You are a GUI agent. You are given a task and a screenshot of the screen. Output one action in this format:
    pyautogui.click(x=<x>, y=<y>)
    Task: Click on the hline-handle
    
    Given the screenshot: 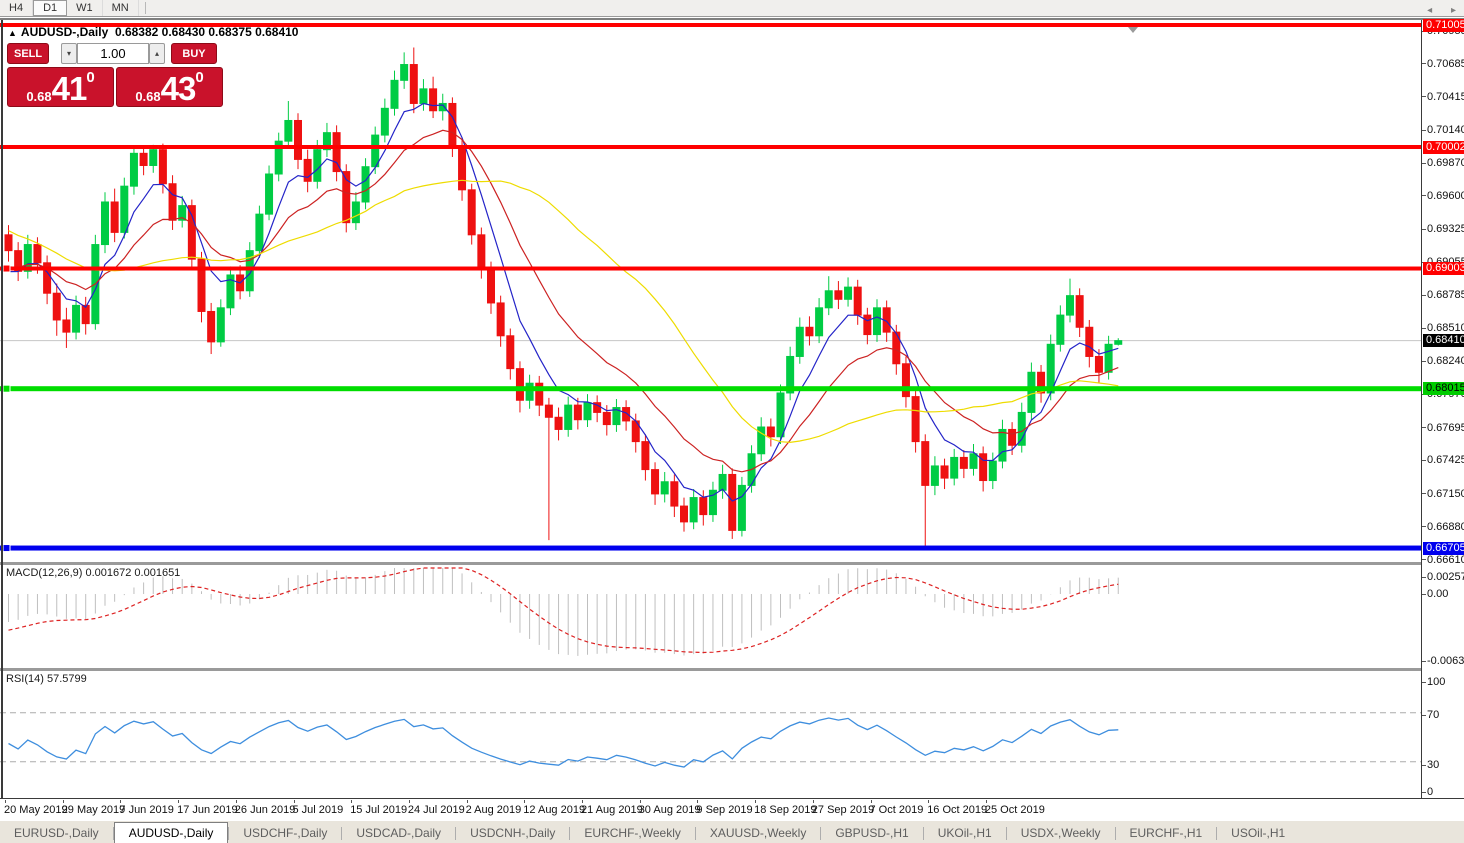 What is the action you would take?
    pyautogui.click(x=6, y=268)
    